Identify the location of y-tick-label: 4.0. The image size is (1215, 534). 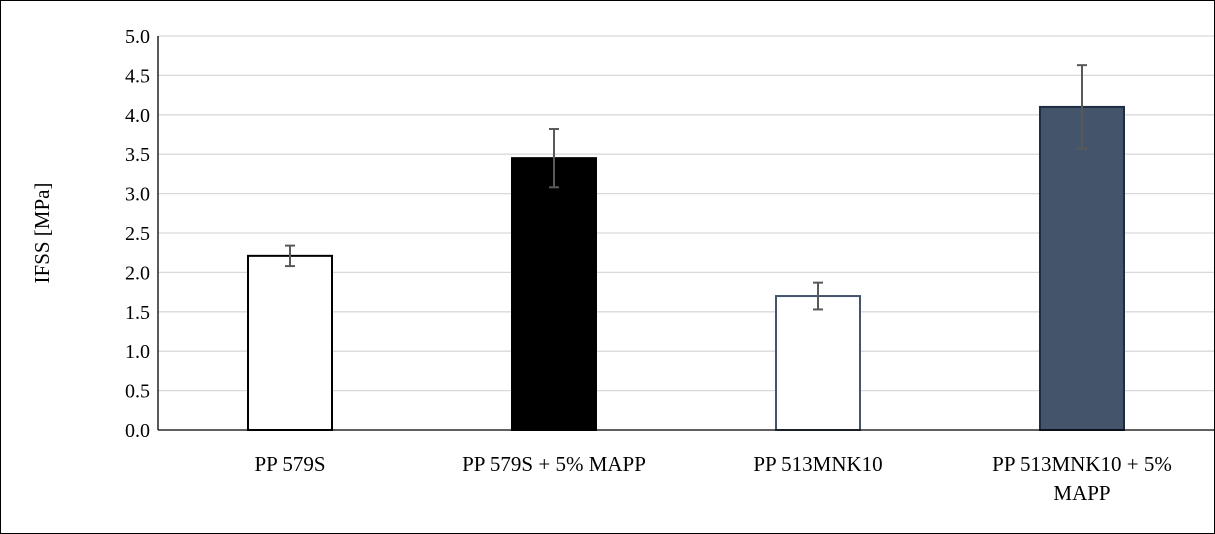
(137, 116).